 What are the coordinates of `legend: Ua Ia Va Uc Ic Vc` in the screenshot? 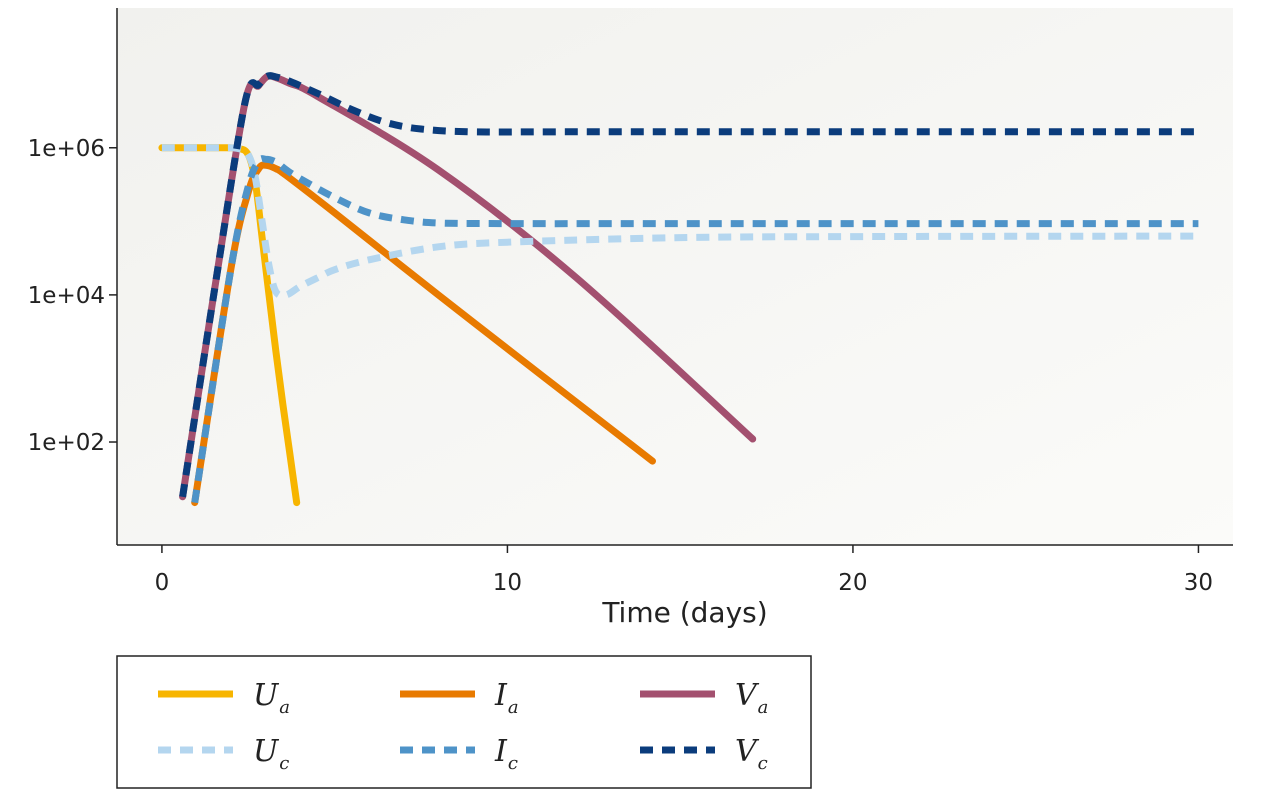 It's located at (464, 722).